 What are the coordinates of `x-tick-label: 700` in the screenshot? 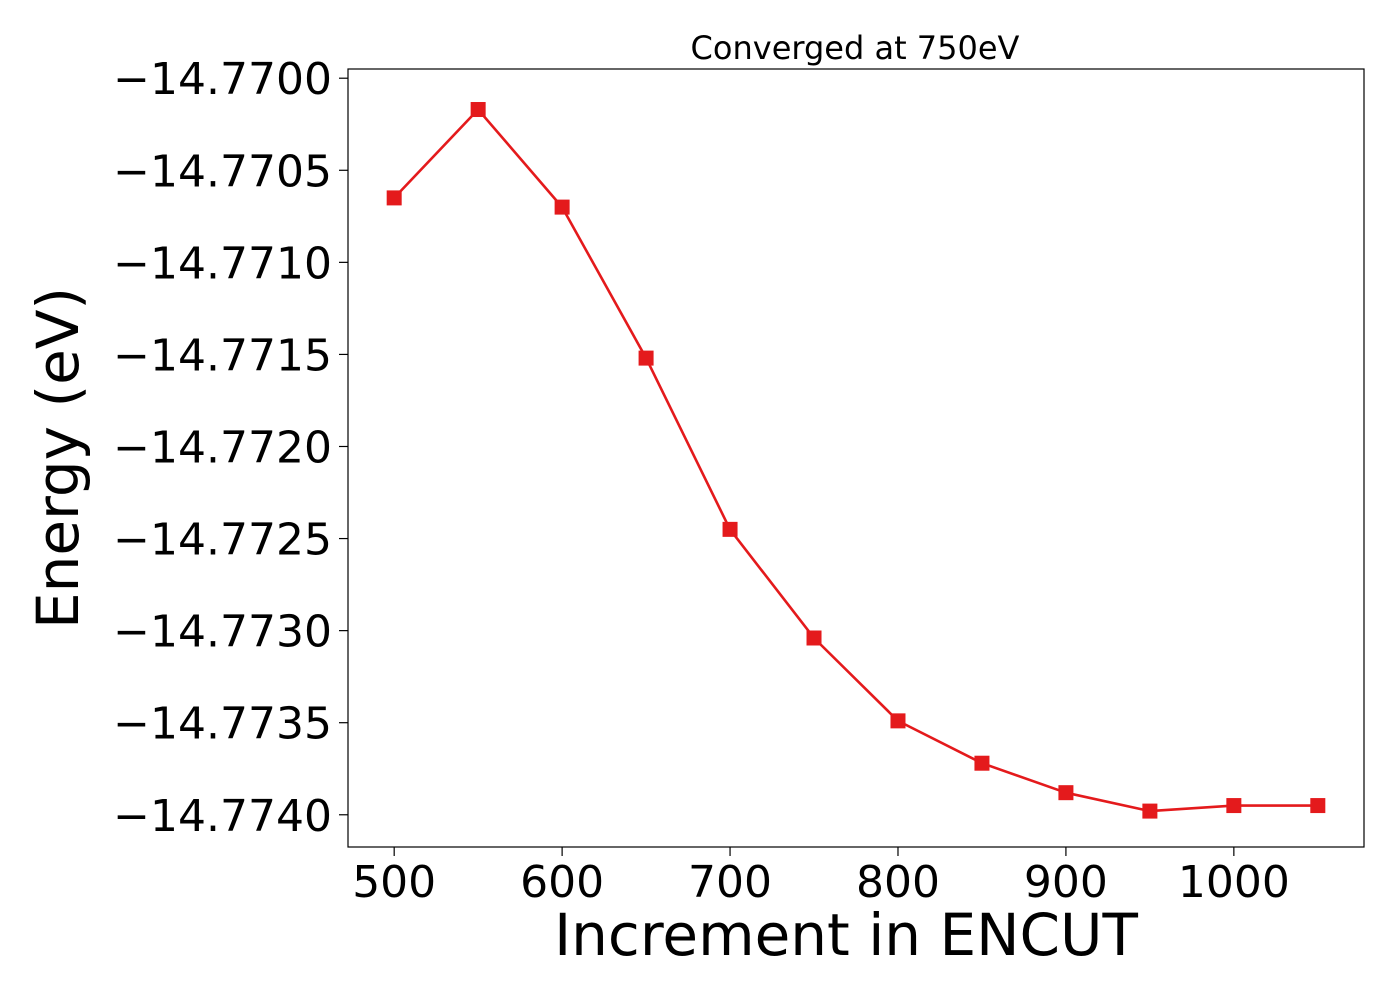 It's located at (730, 882).